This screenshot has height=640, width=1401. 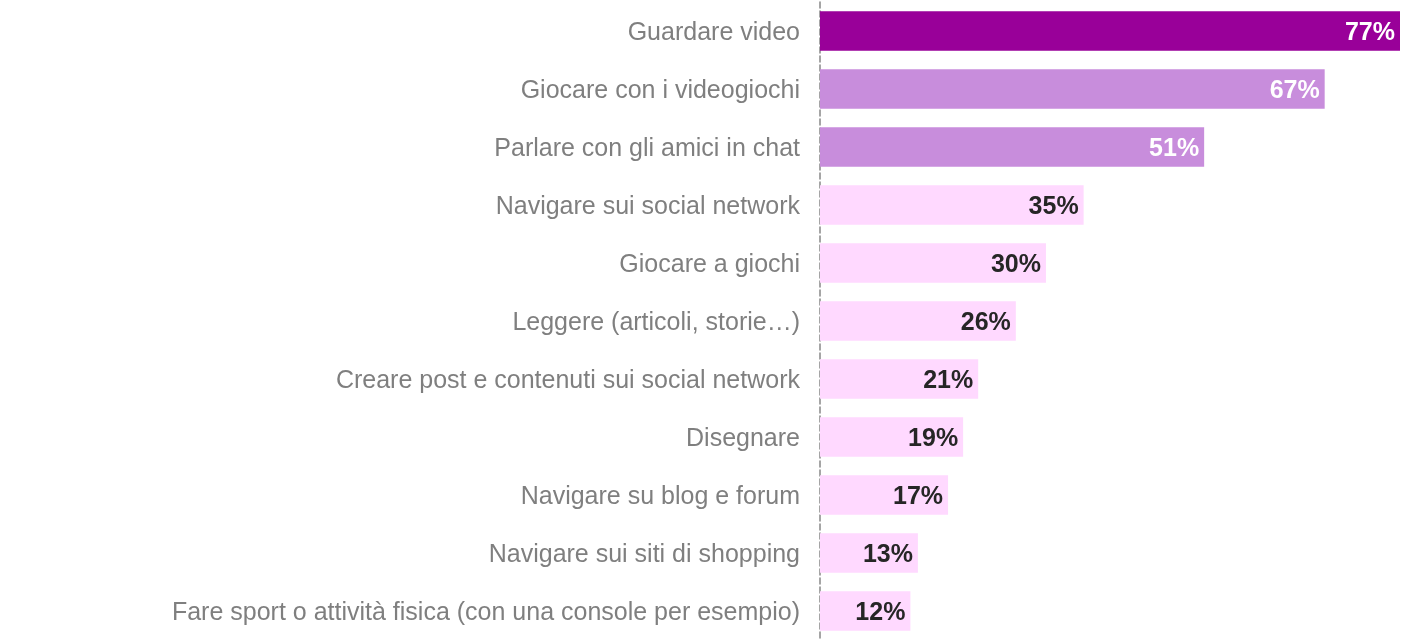 I want to click on y-tick-label: Creare post e contenuti sui social network, so click(x=568, y=379).